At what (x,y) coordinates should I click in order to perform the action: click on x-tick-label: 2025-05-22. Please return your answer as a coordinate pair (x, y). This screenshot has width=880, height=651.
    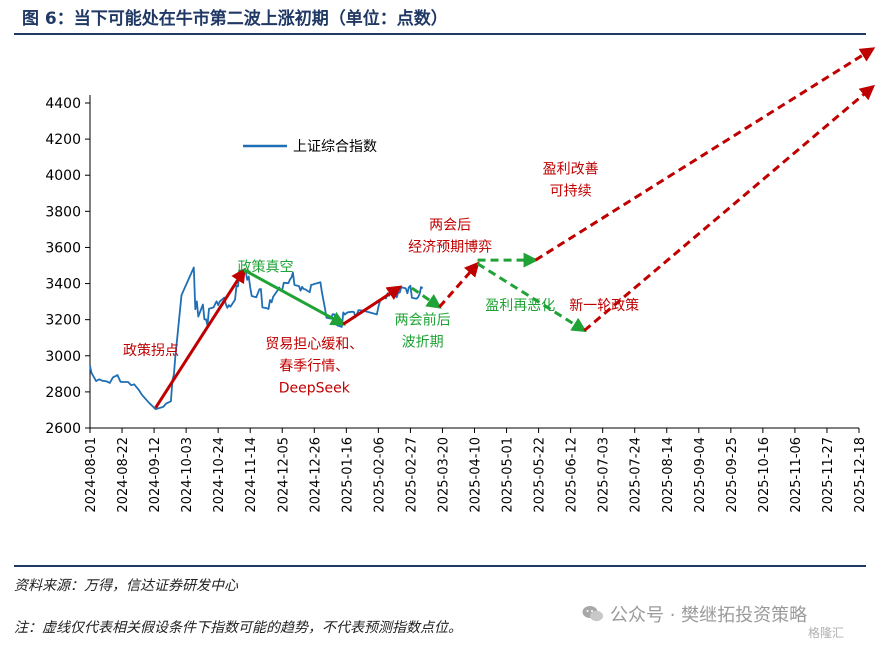
    Looking at the image, I should click on (540, 475).